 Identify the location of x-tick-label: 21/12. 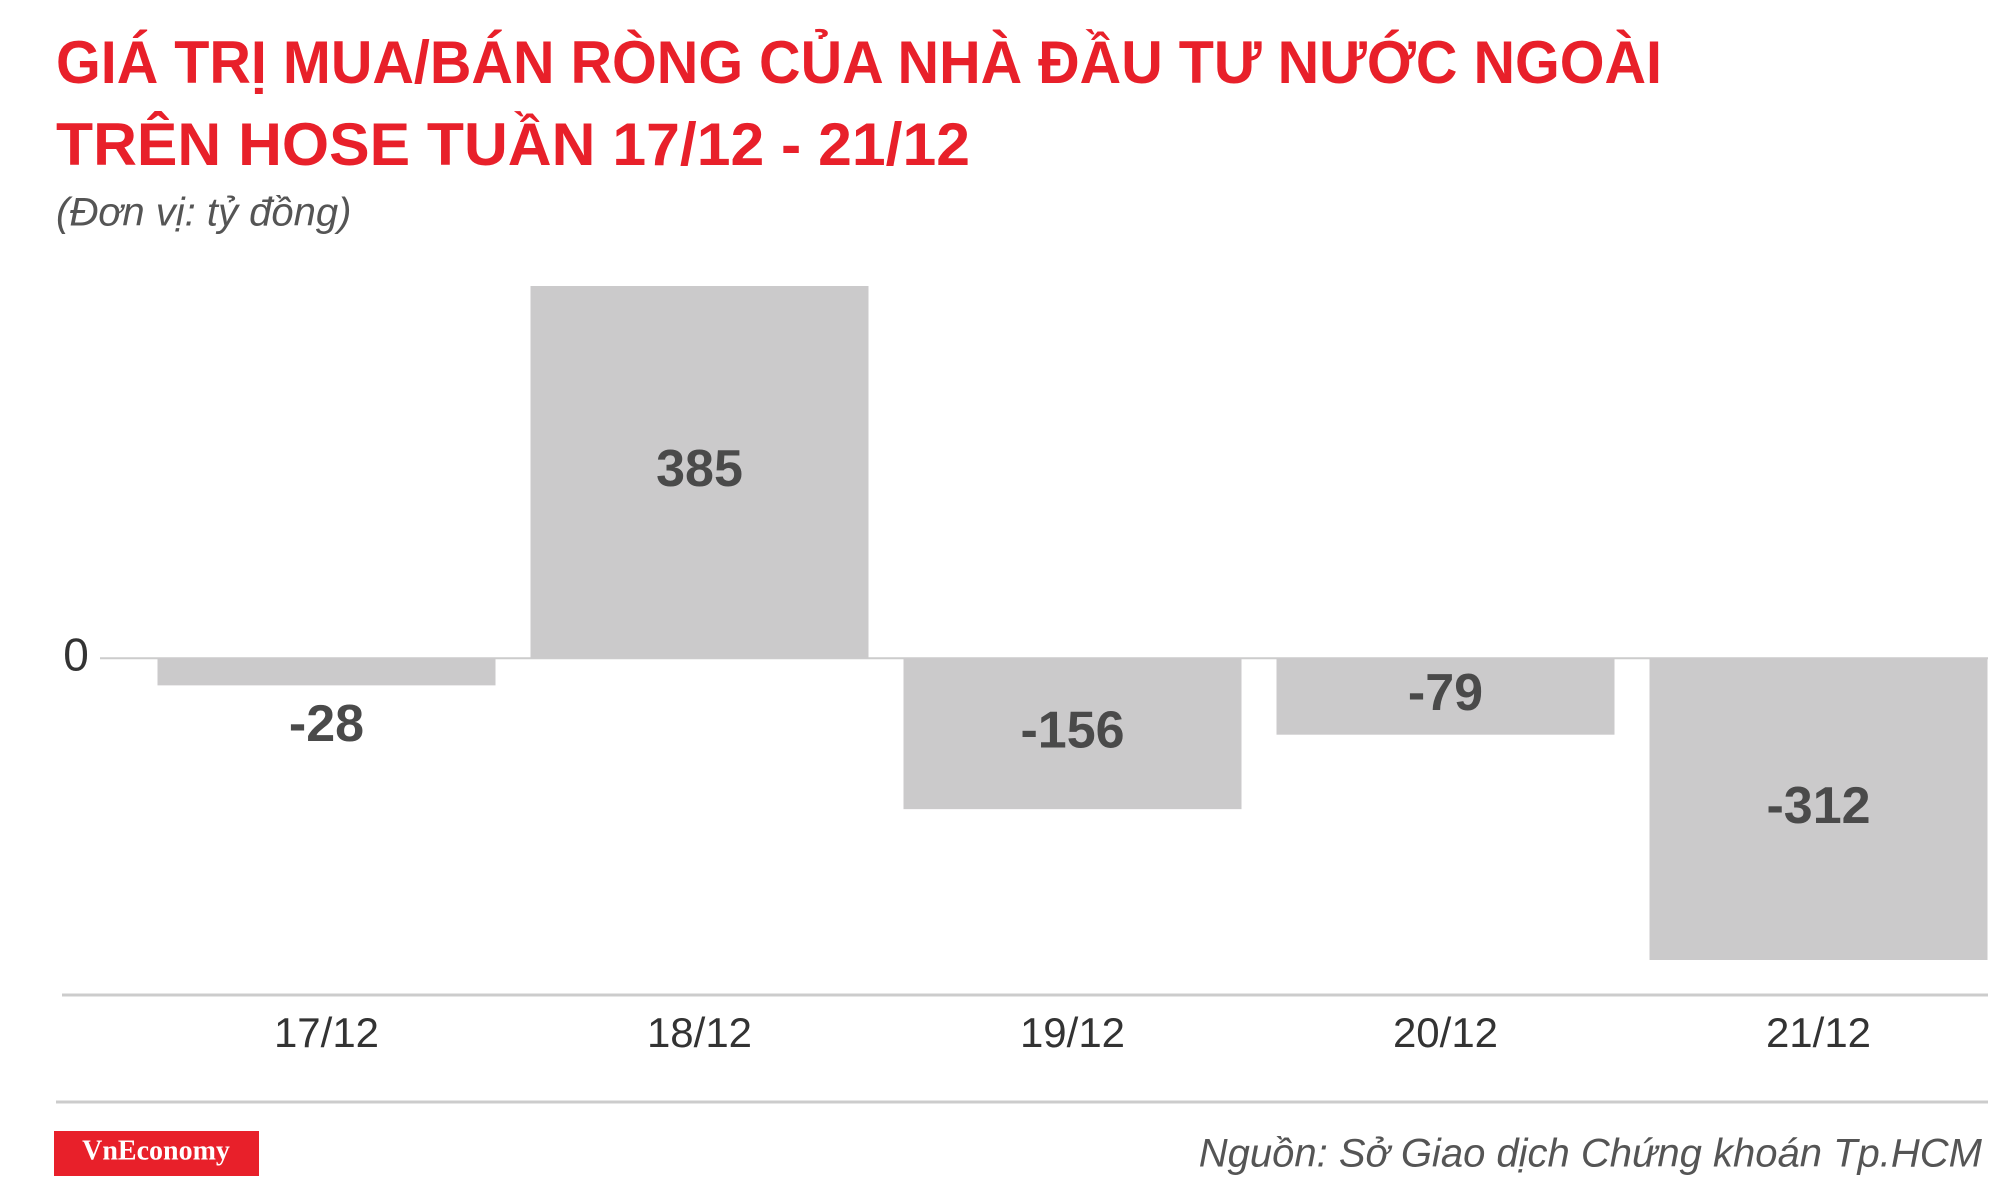
(1818, 1032).